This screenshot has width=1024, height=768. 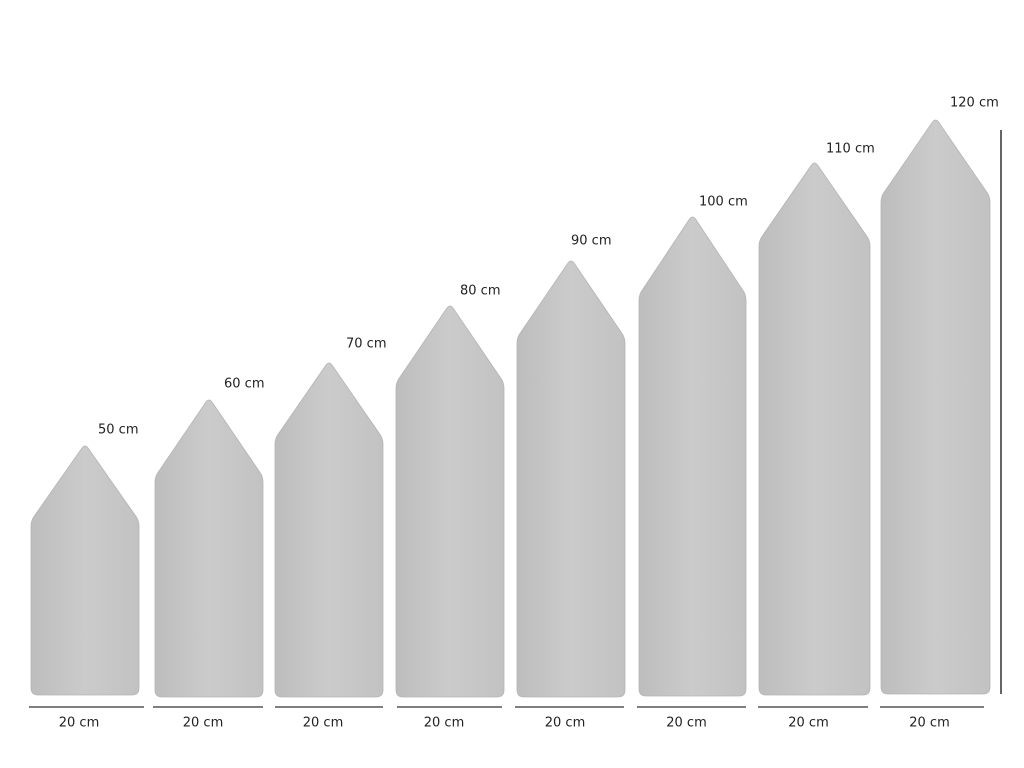 I want to click on height-label: 50 cm, so click(x=118, y=430).